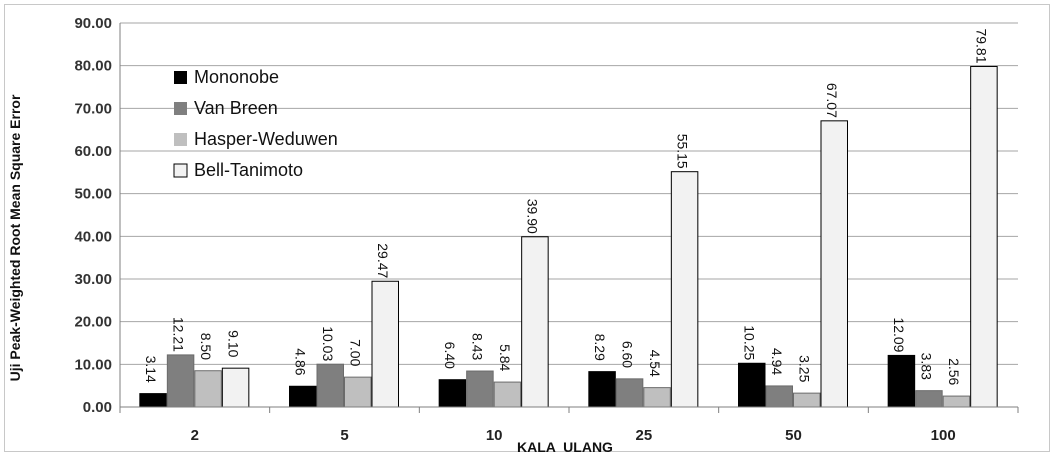  I want to click on data-label: 3.83, so click(927, 366).